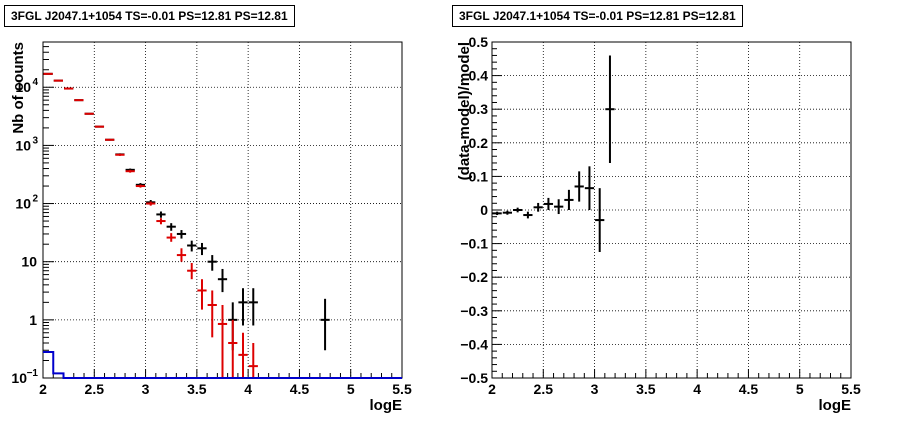 The width and height of the screenshot is (898, 421). Describe the element at coordinates (474, 378) in the screenshot. I see `y-tick-label: −0.5` at that location.